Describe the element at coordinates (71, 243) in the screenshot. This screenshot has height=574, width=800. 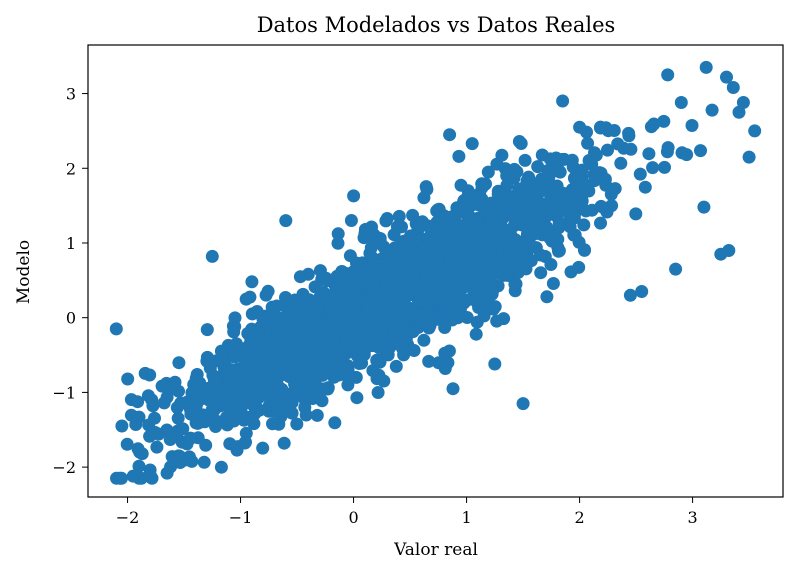
I see `y-tick-label: 1` at that location.